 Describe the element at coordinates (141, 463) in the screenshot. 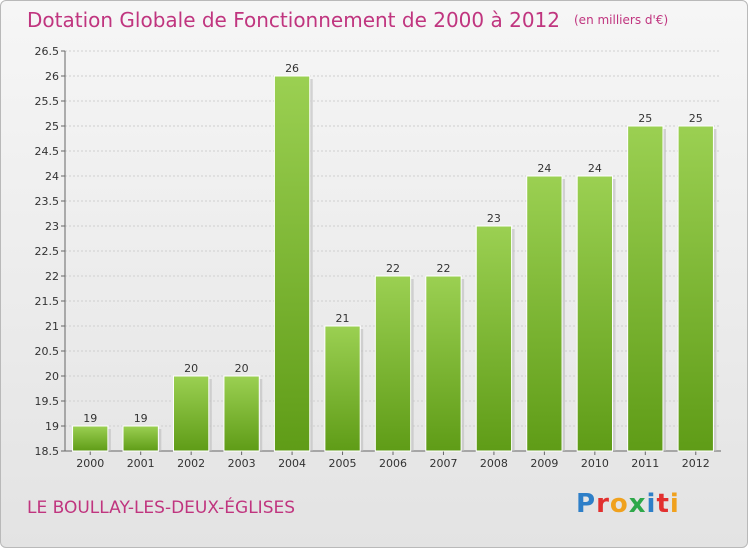

I see `x-tick-label: 2001` at that location.